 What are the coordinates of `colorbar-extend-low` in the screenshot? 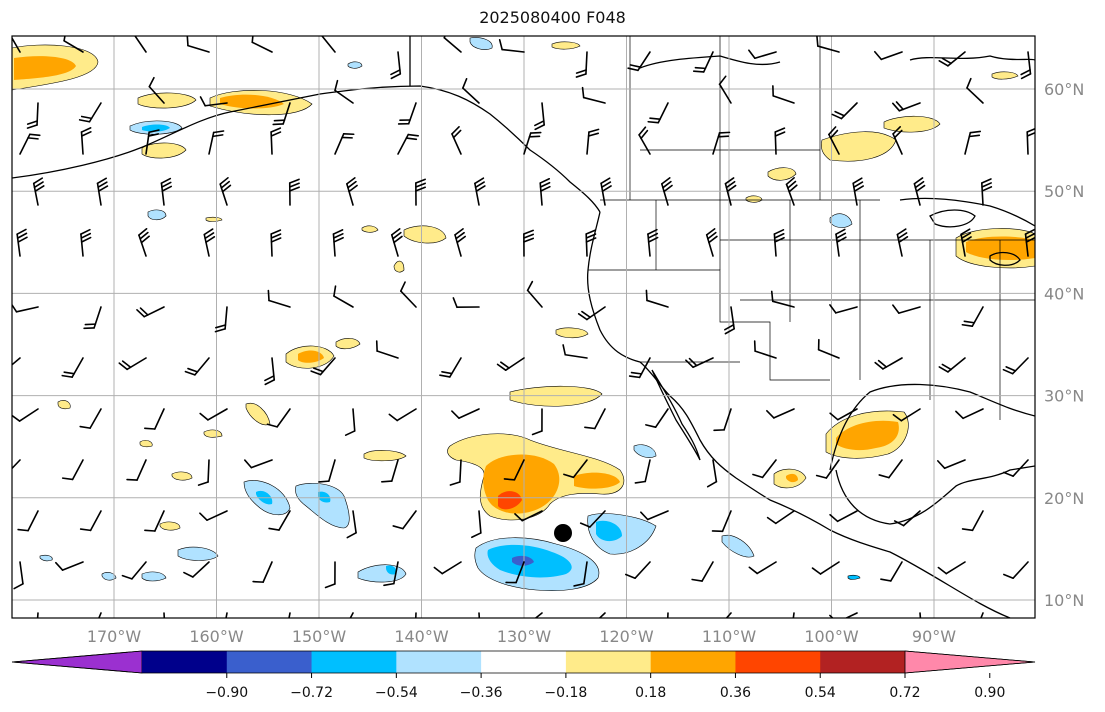 It's located at (77, 662).